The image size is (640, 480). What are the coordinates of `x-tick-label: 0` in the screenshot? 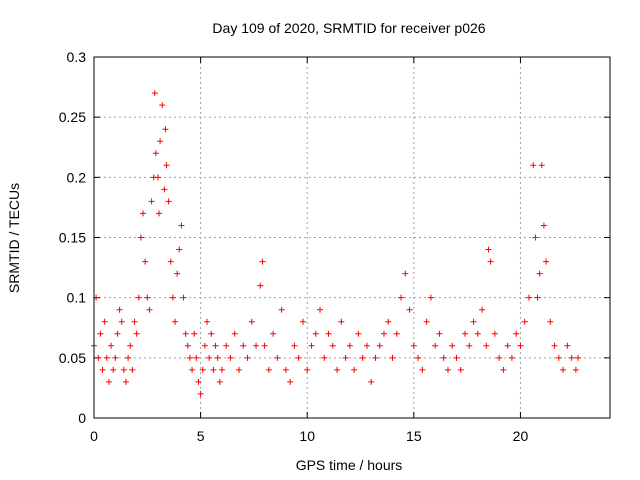 It's located at (94, 436).